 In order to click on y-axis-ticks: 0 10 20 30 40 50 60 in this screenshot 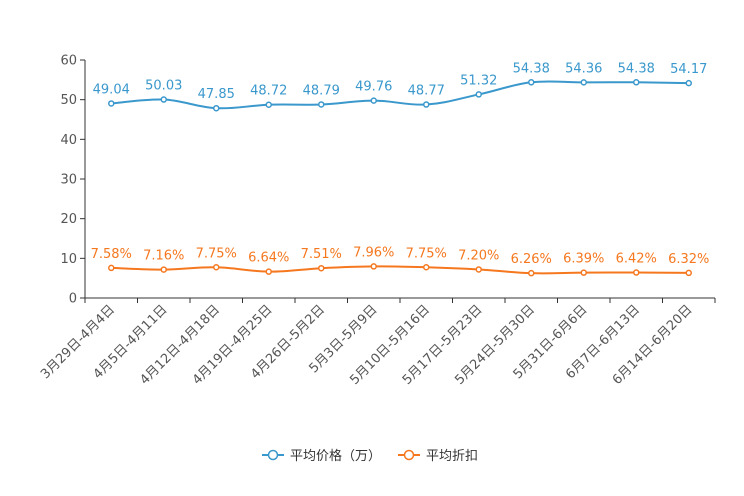, I will do `click(72, 180)`.